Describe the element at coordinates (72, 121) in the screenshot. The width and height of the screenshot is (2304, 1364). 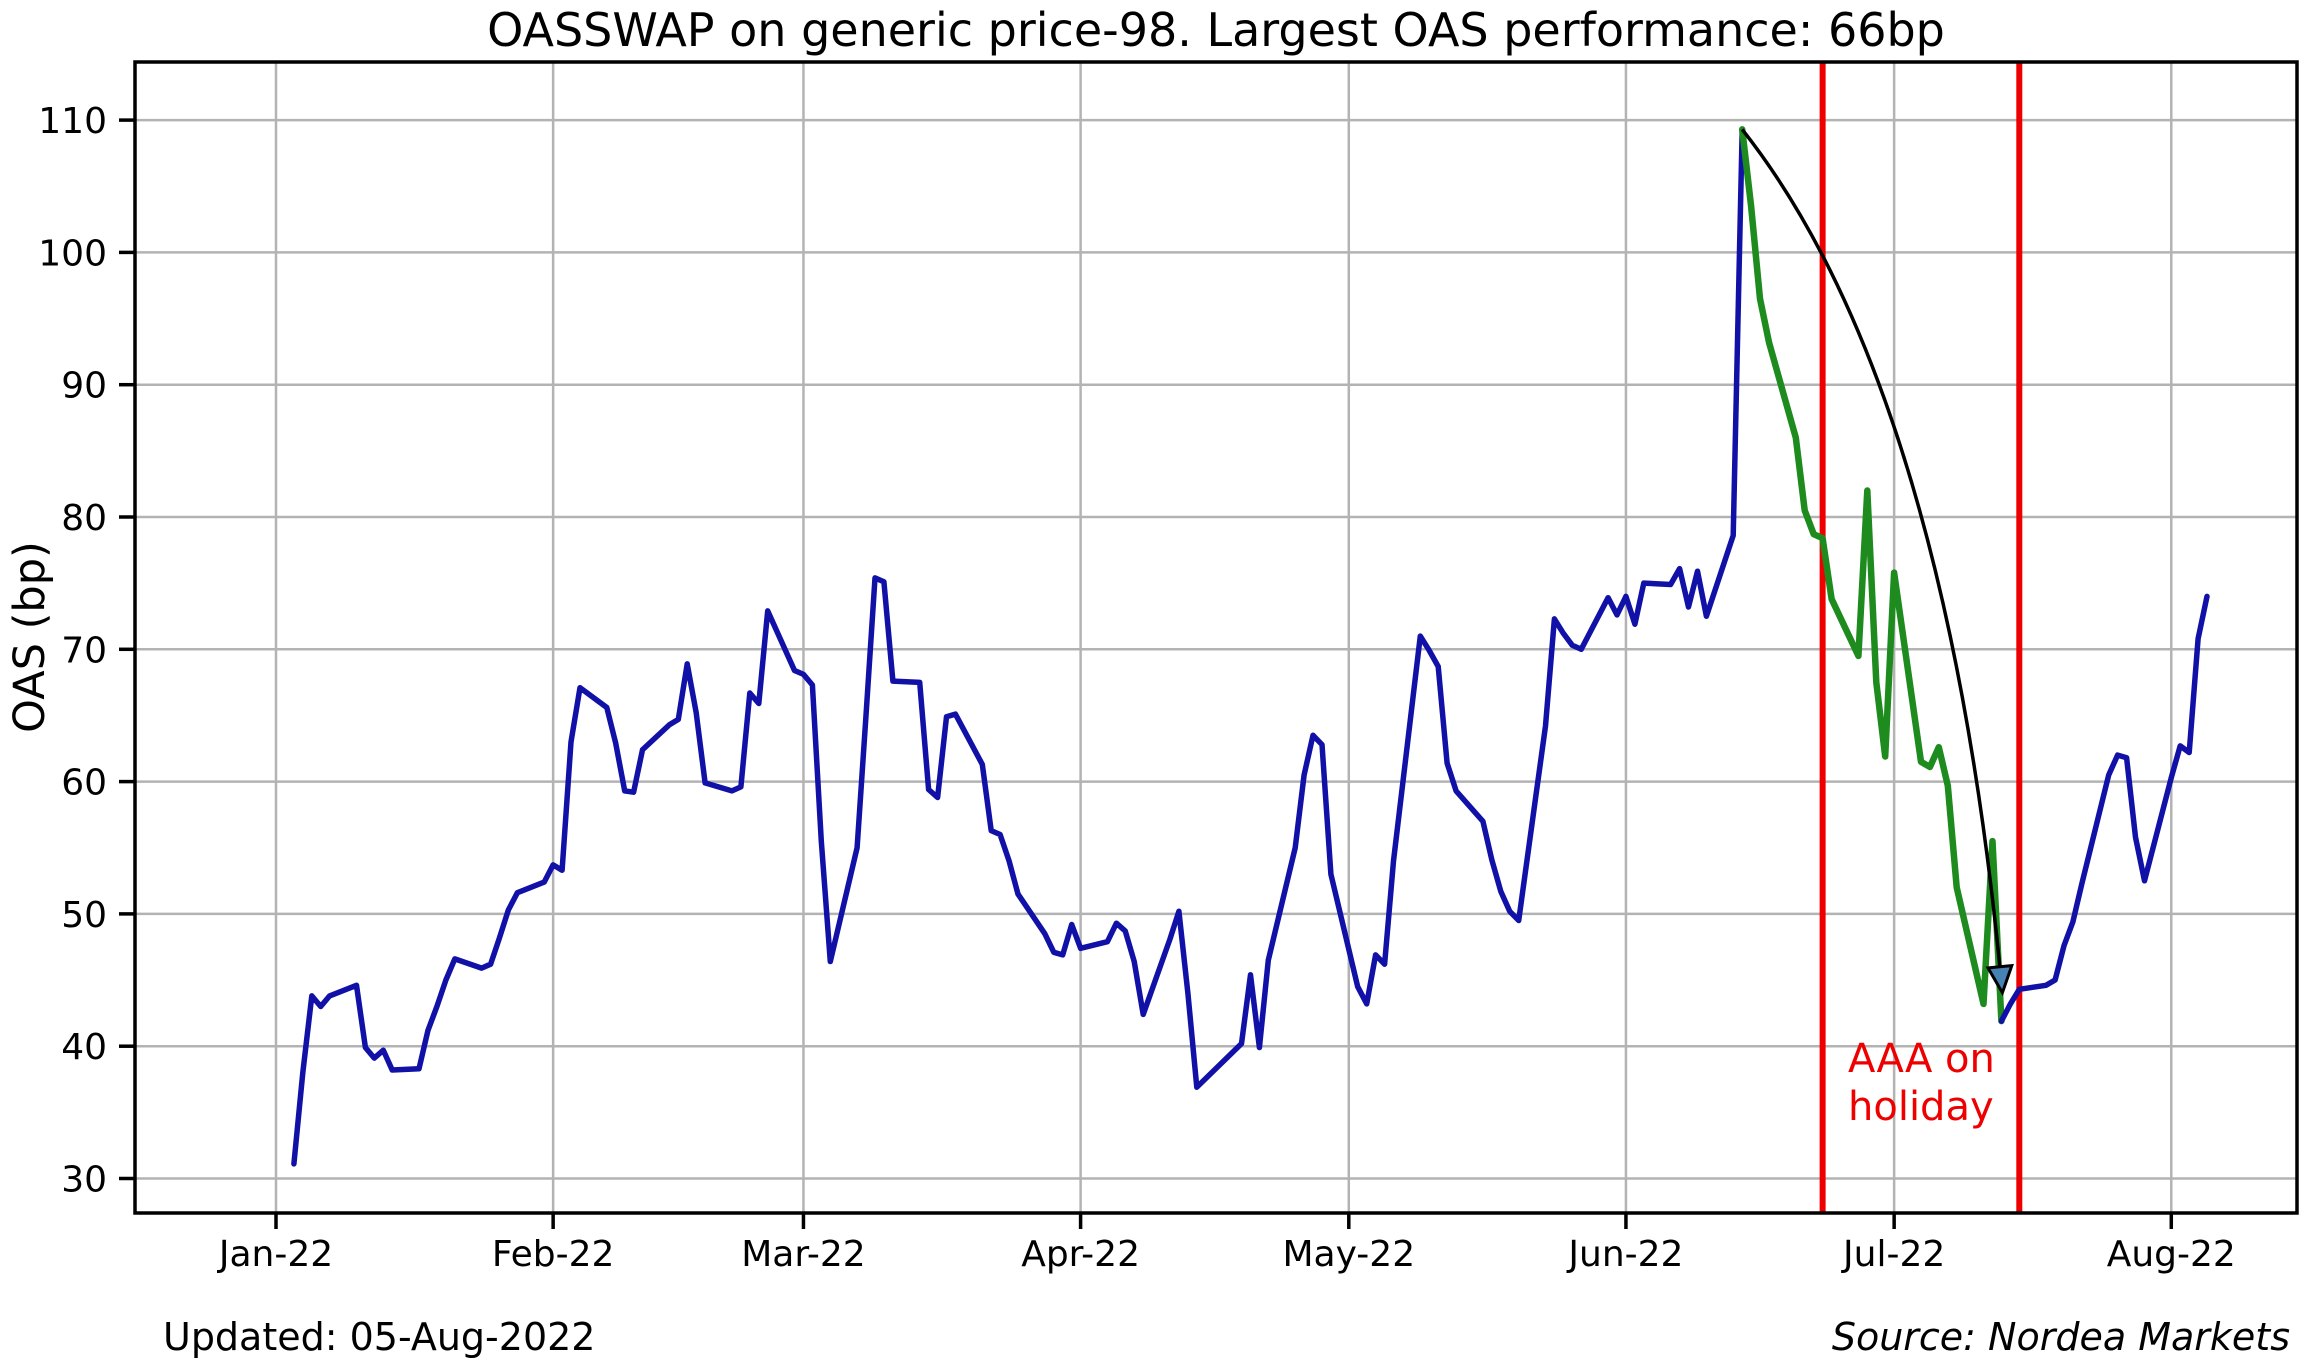
I see `y-tick-label-110: 110` at that location.